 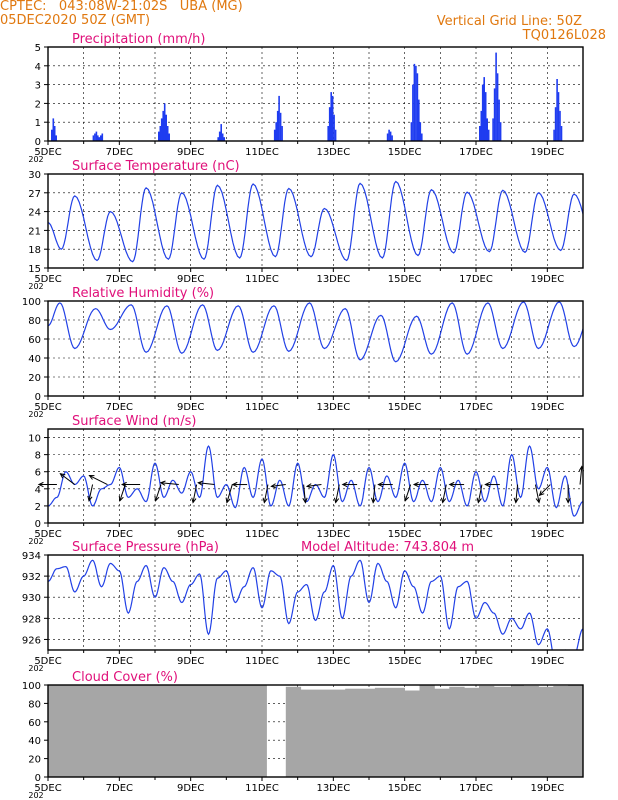 I want to click on y-tick-label: 6, so click(x=38, y=473).